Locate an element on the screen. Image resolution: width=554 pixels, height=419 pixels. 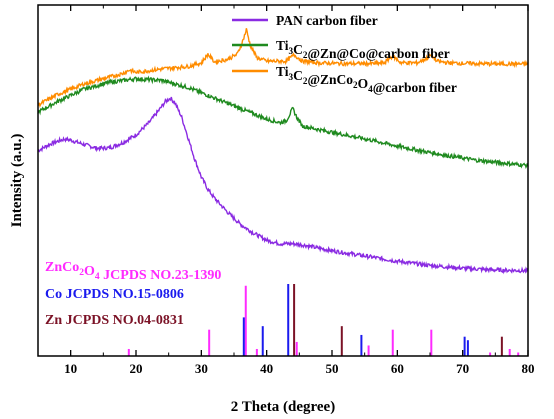
x-tick-label: 30 is located at coordinates (201, 368).